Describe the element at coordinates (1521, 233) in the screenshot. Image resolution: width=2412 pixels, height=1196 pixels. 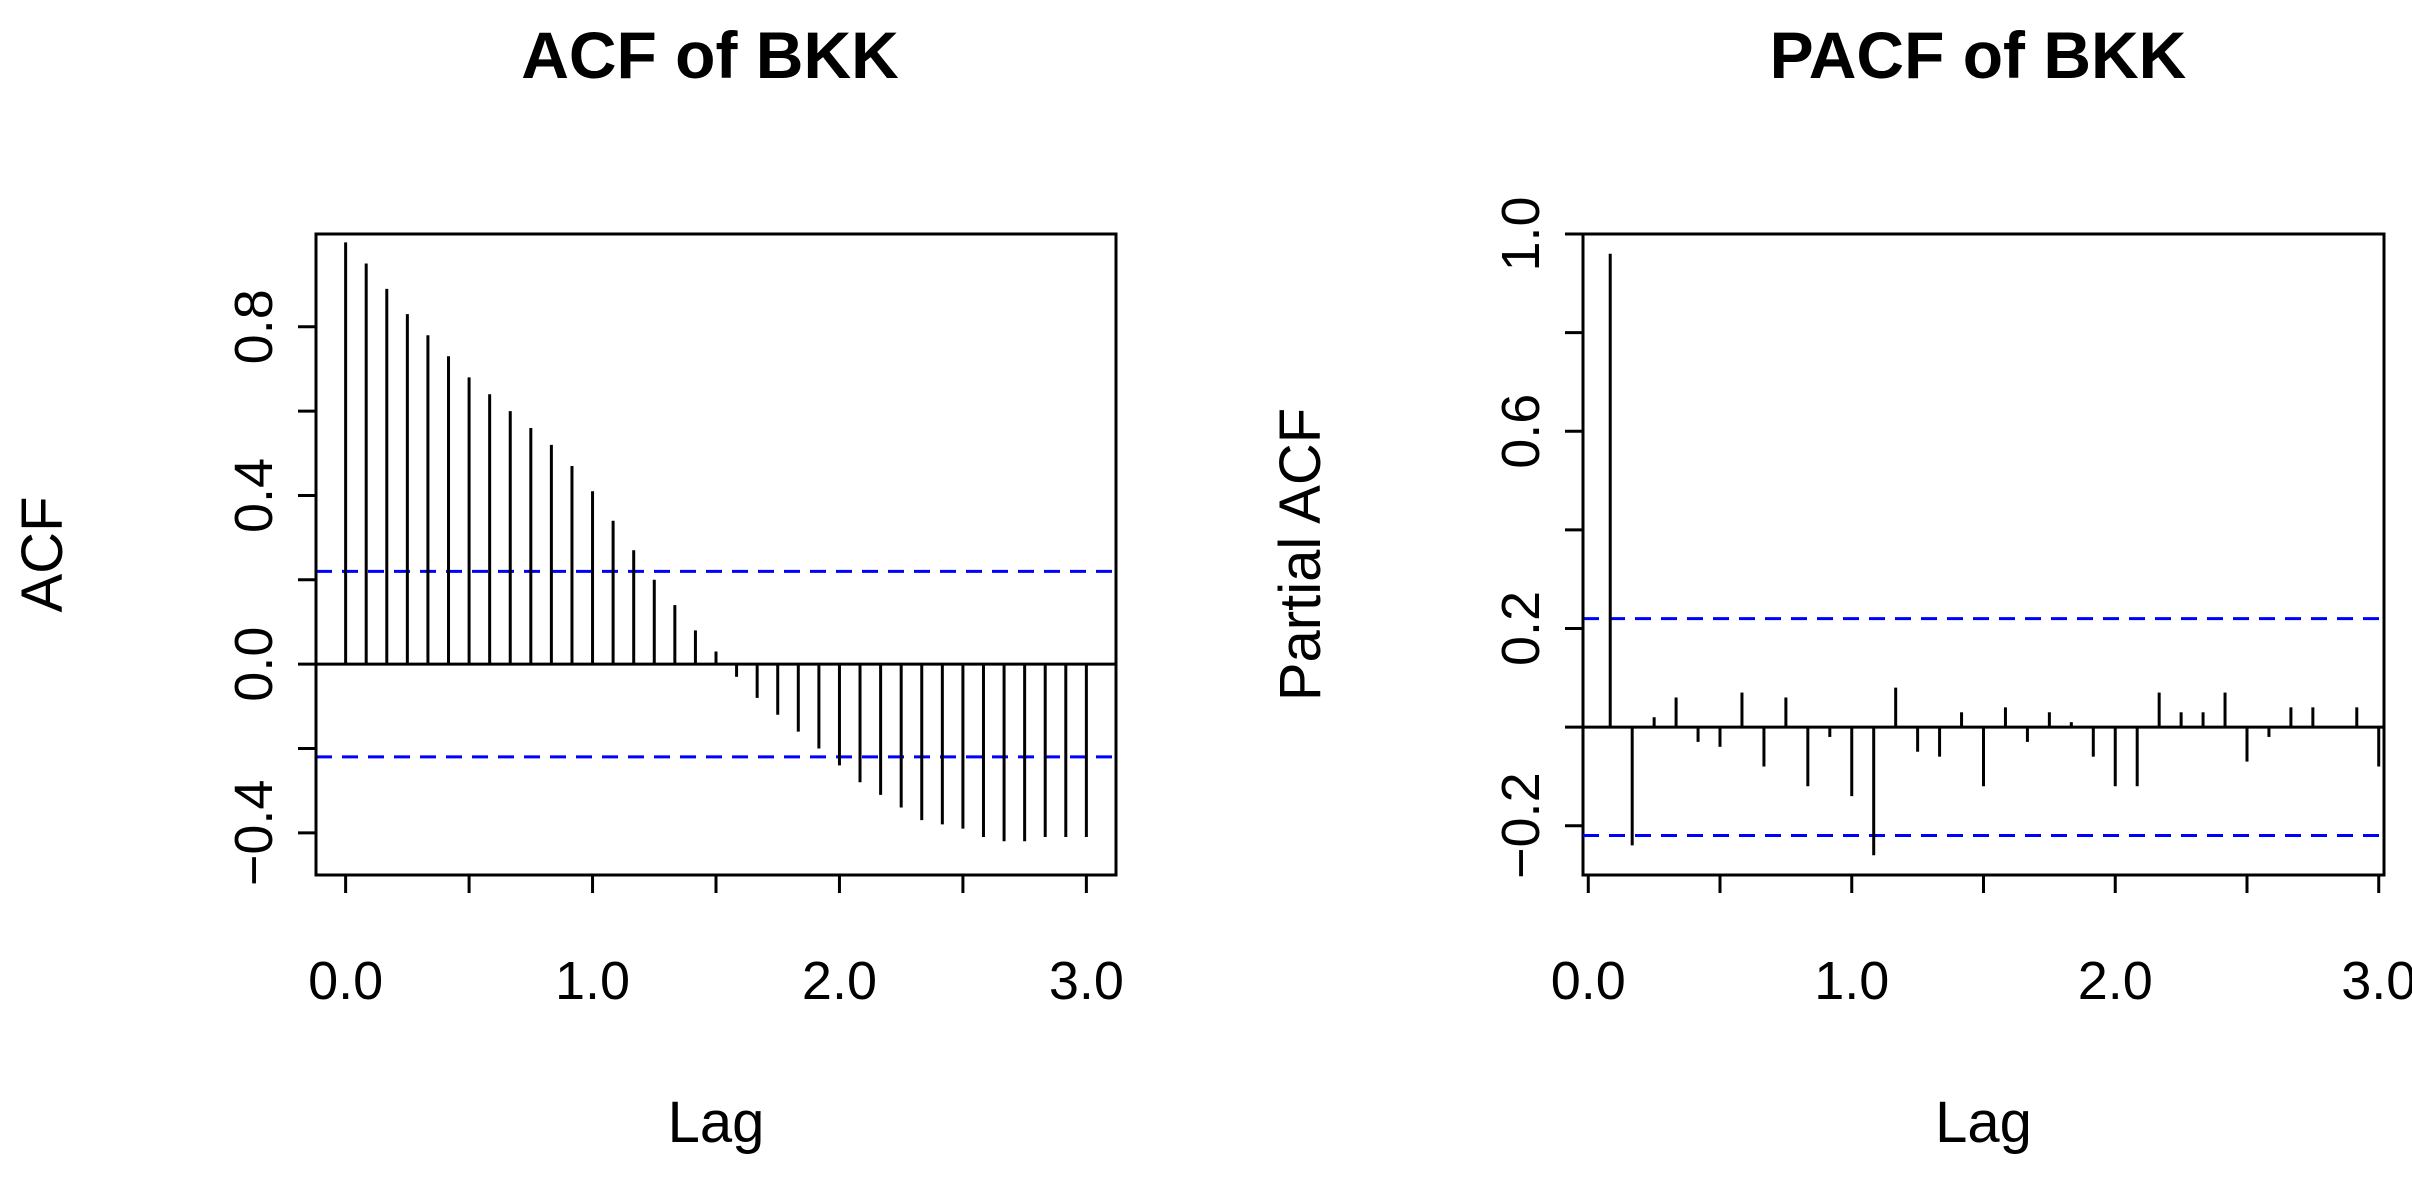
I see `pacf-y-tick-label: 1.0` at that location.